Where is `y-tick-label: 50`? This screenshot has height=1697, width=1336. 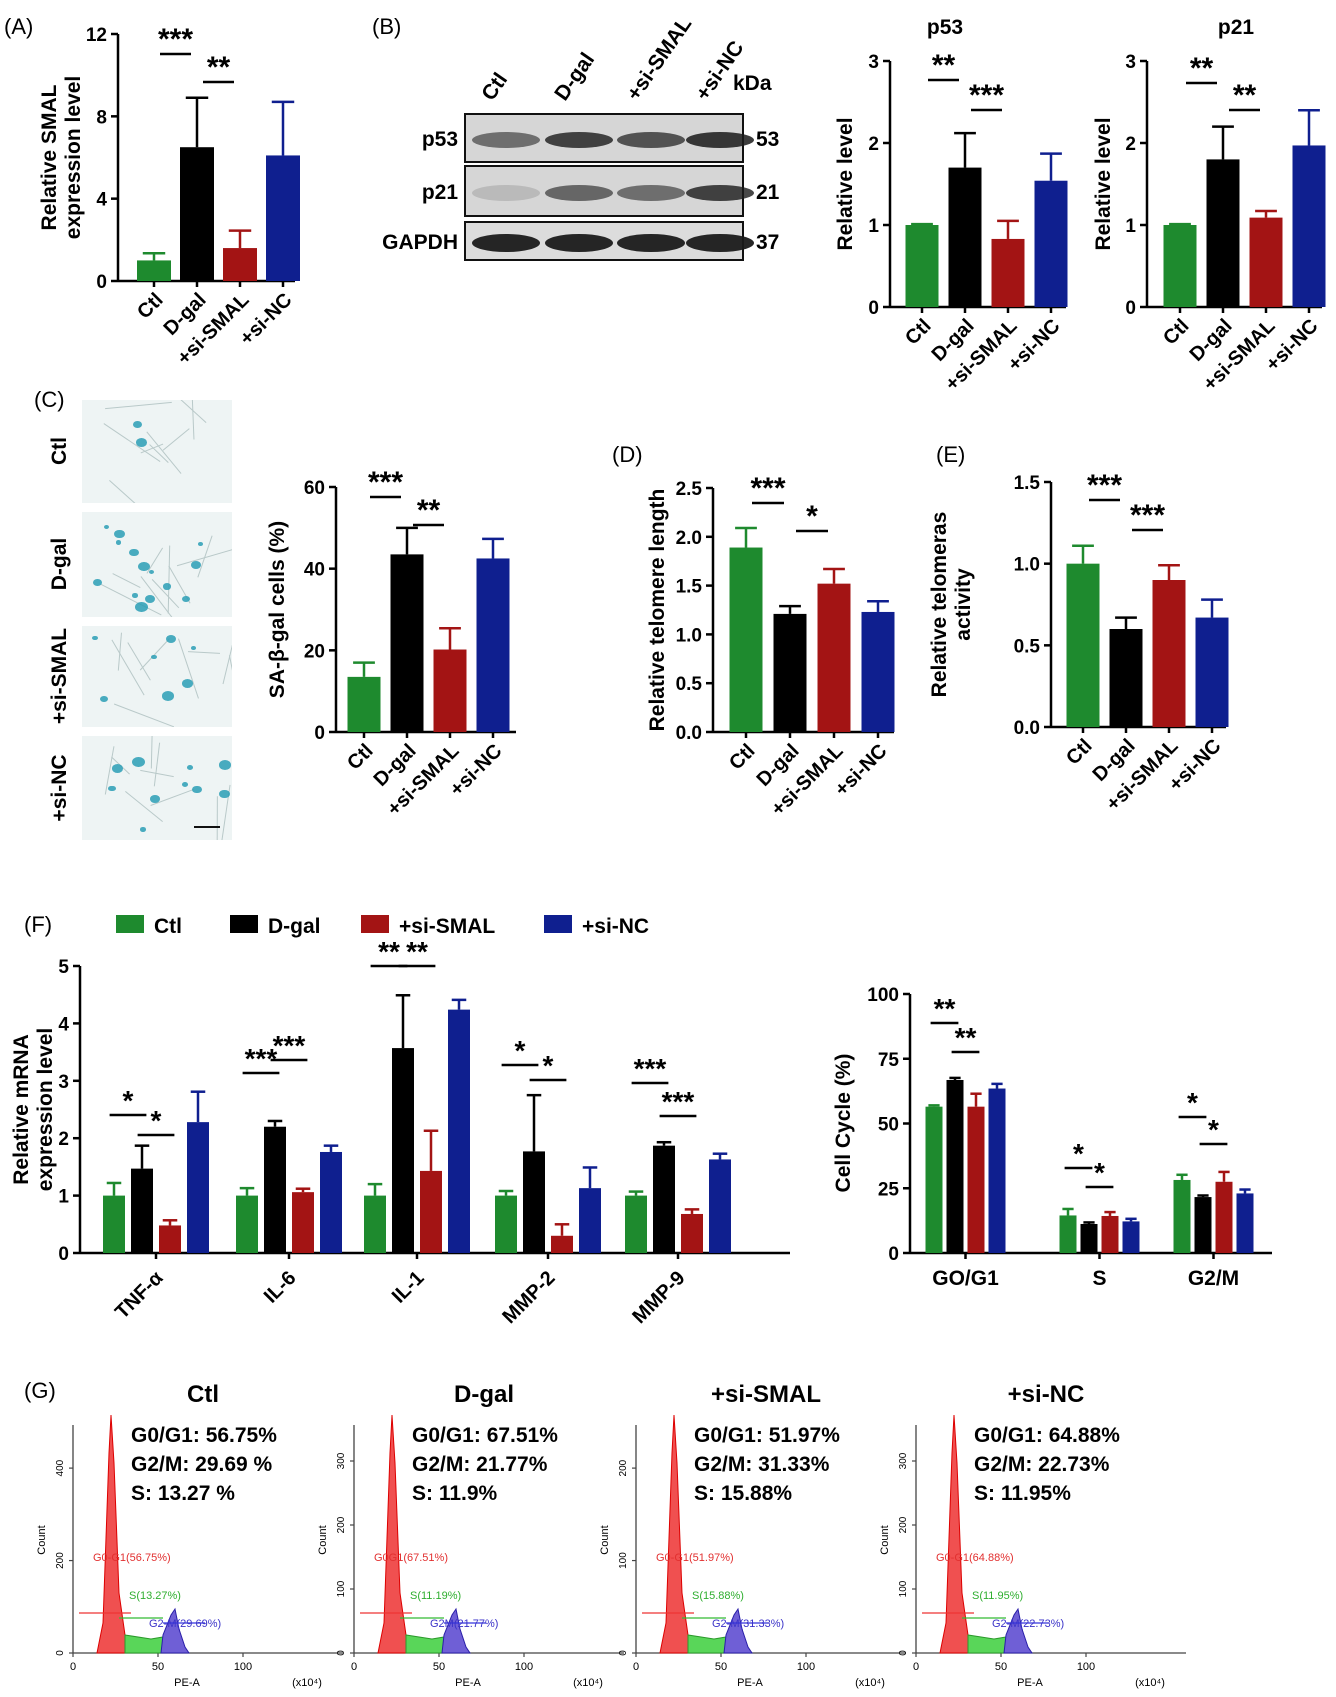
y-tick-label: 50 is located at coordinates (888, 1125).